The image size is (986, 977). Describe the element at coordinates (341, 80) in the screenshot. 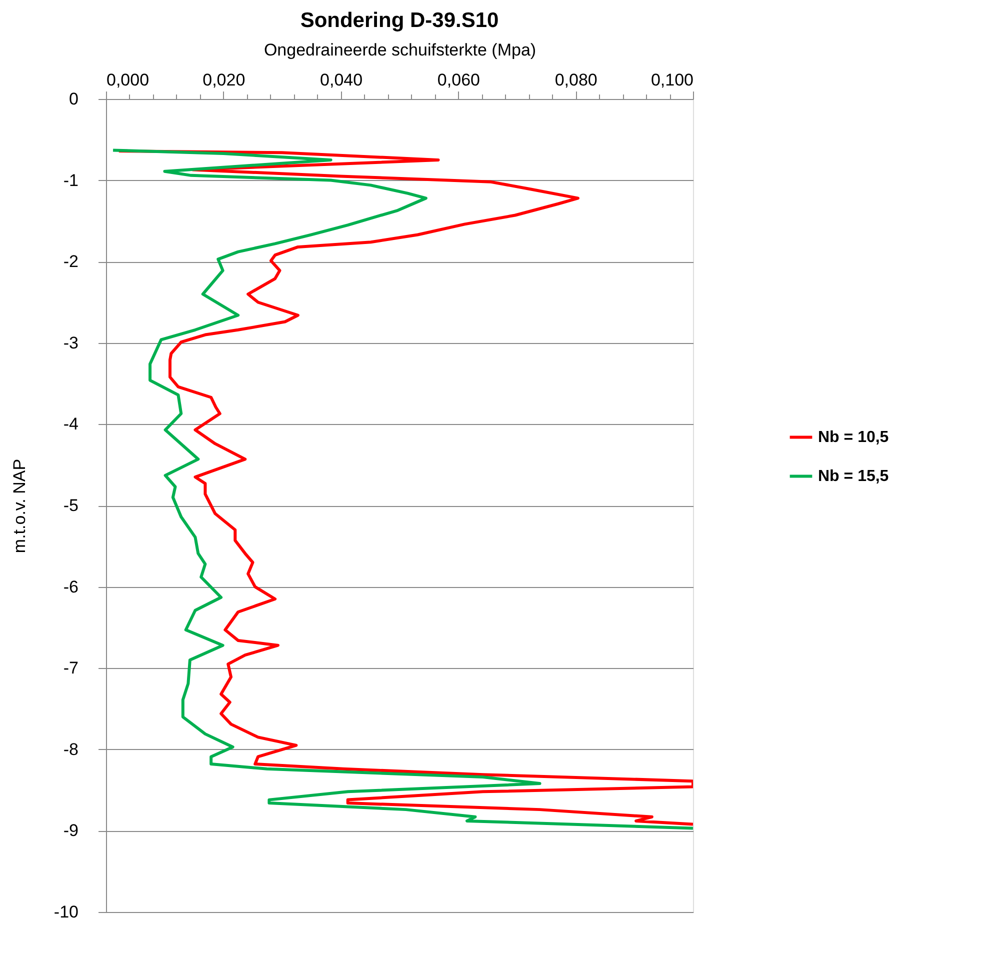

I see `x-tick-label: 0,040` at that location.